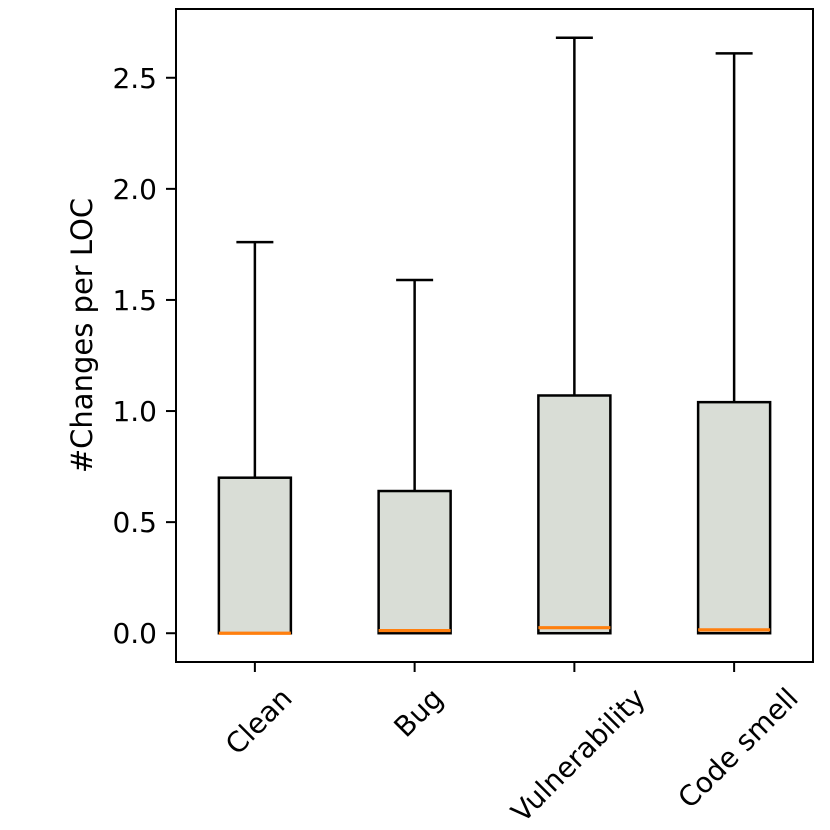  Describe the element at coordinates (134, 633) in the screenshot. I see `y-tick-label: 0.0` at that location.